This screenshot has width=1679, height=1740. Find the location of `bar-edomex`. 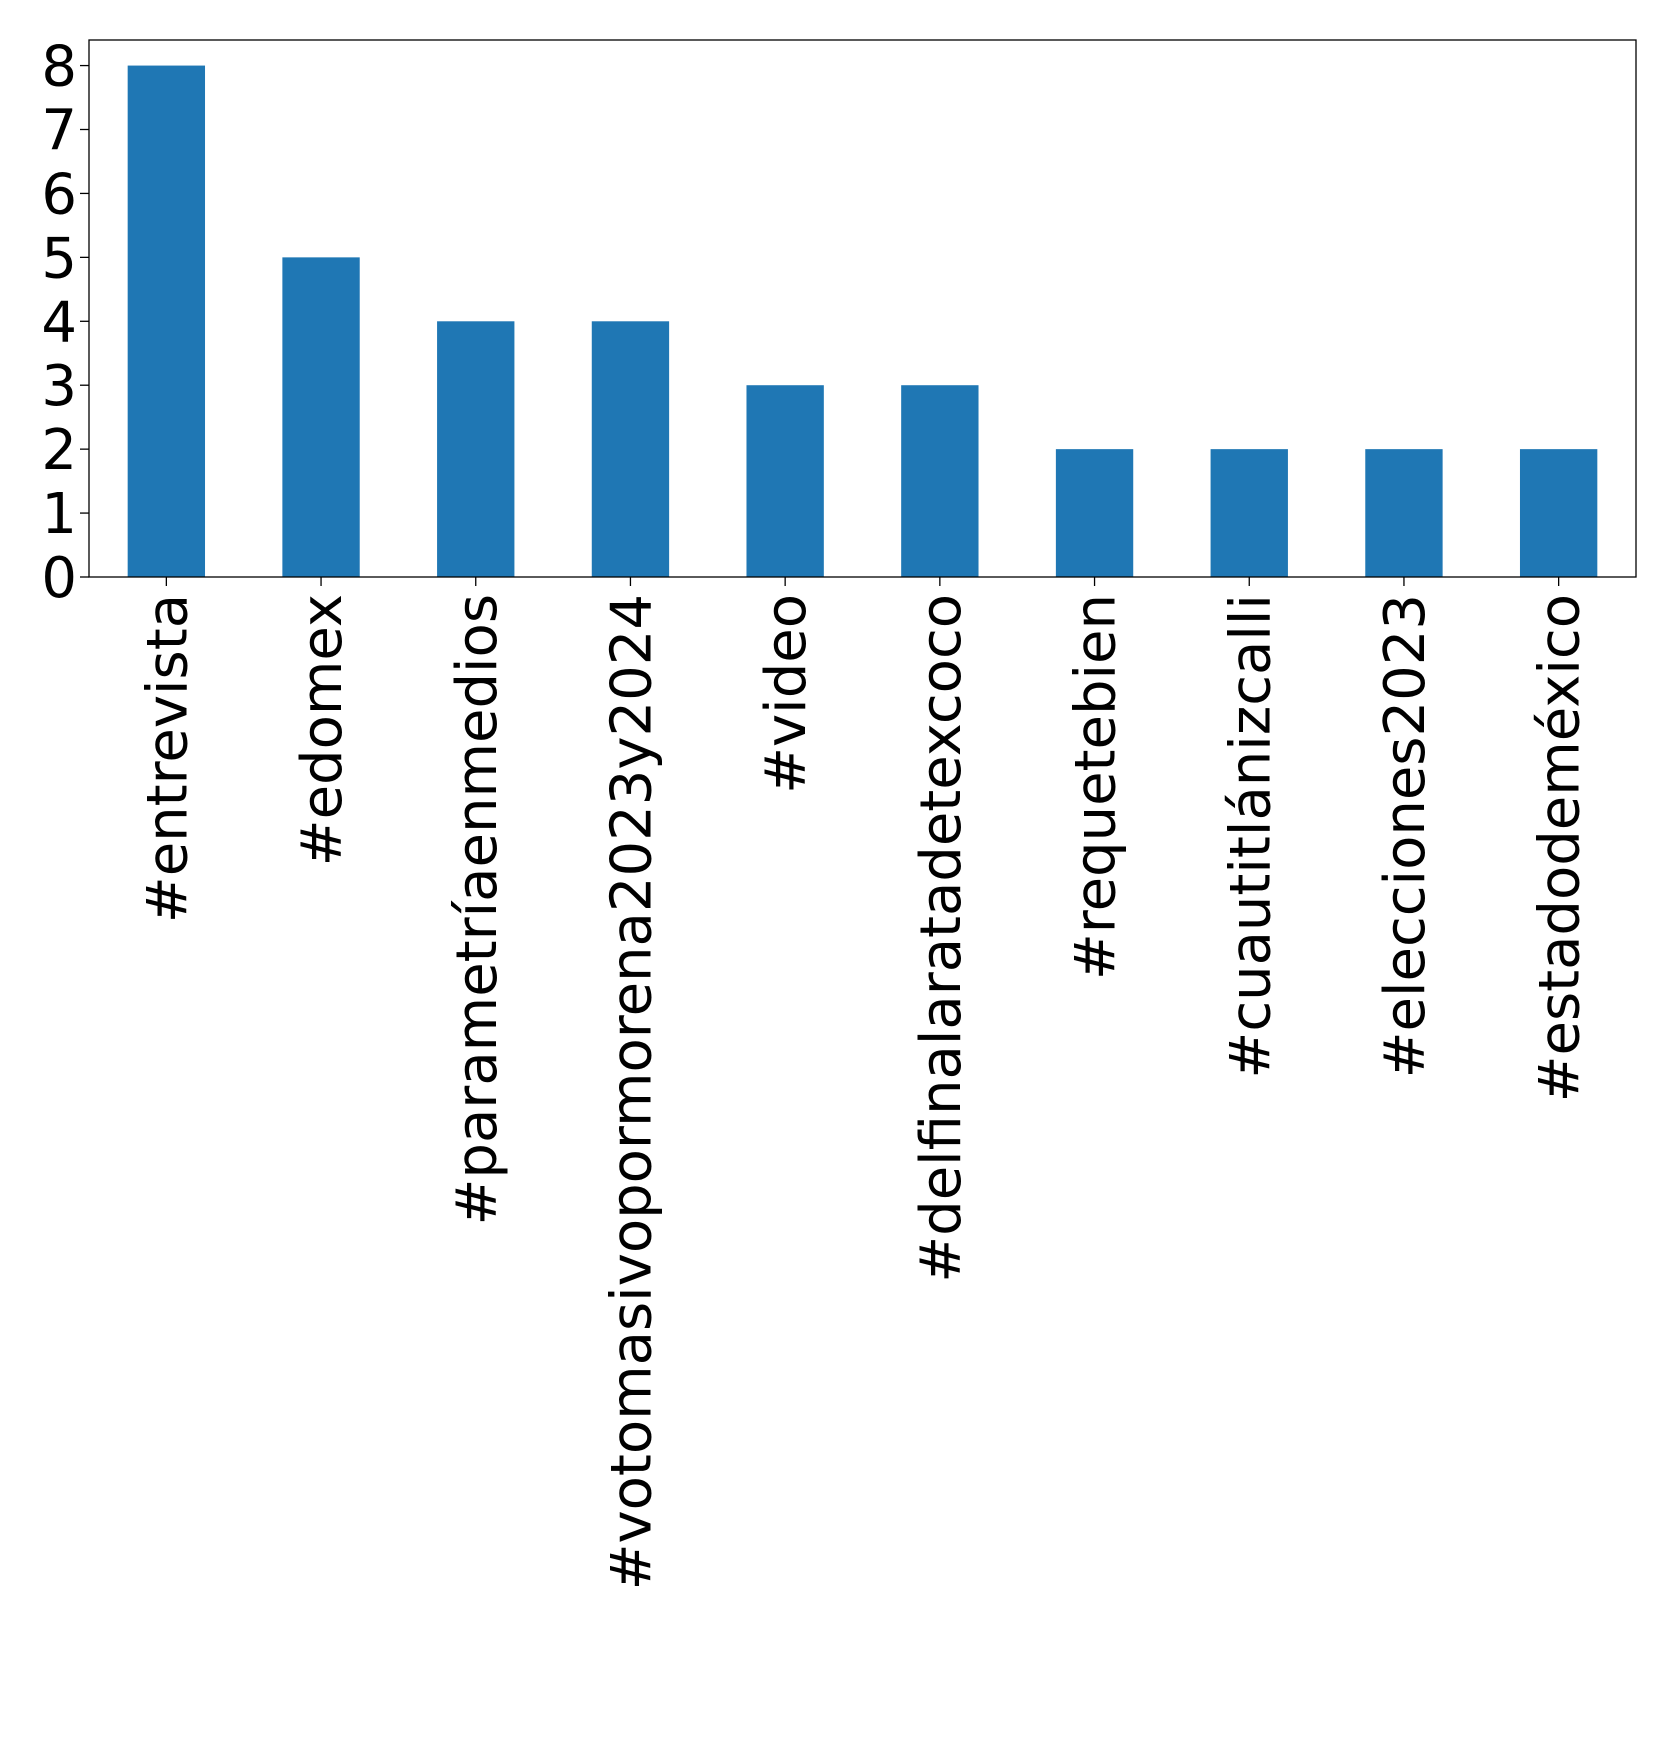

bar-edomex is located at coordinates (321, 417).